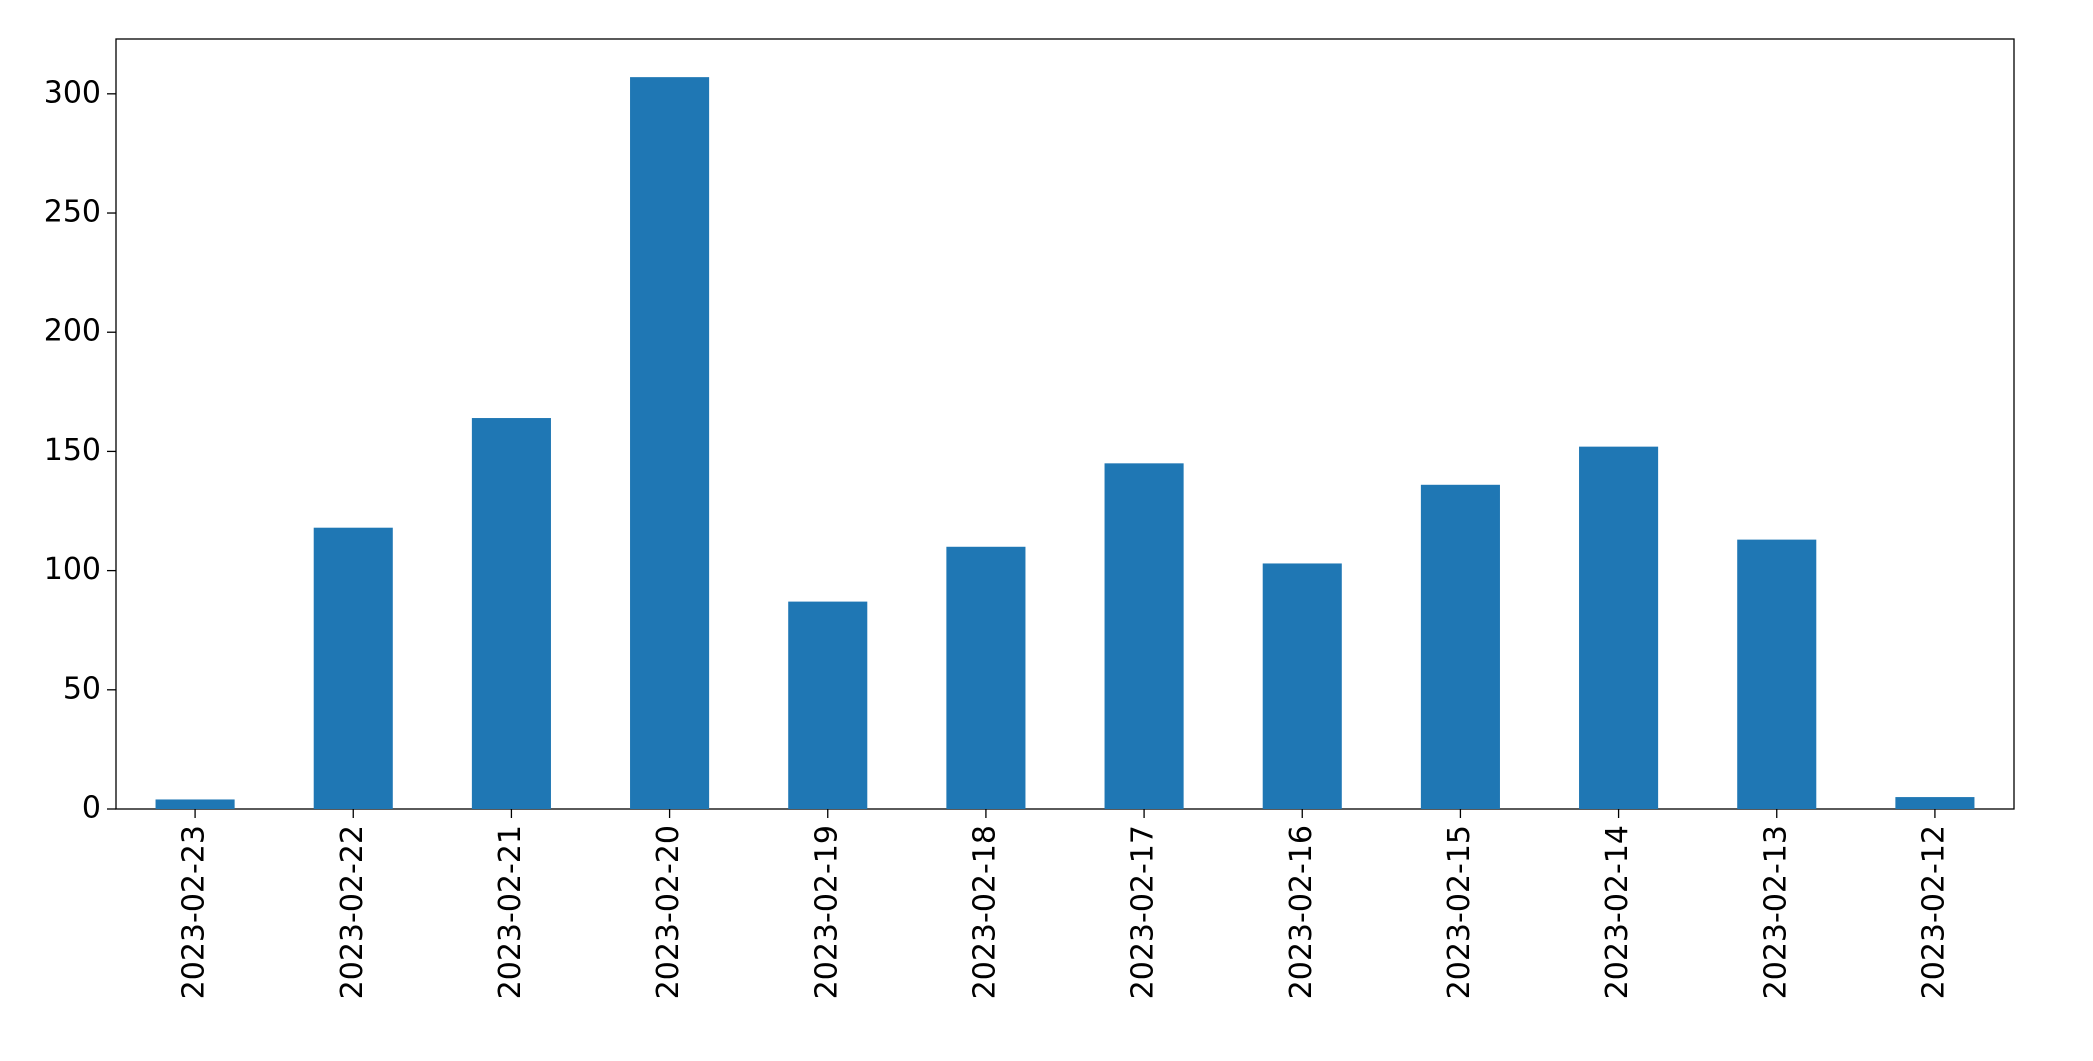 The height and width of the screenshot is (1061, 2093). What do you see at coordinates (352, 912) in the screenshot?
I see `x-tick-label: 2023-02-22` at bounding box center [352, 912].